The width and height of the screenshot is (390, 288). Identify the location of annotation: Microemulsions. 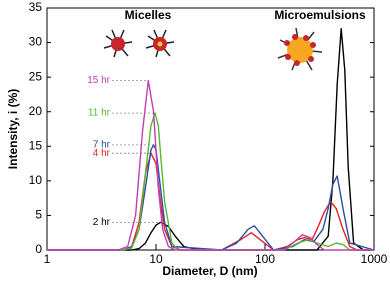
(320, 15).